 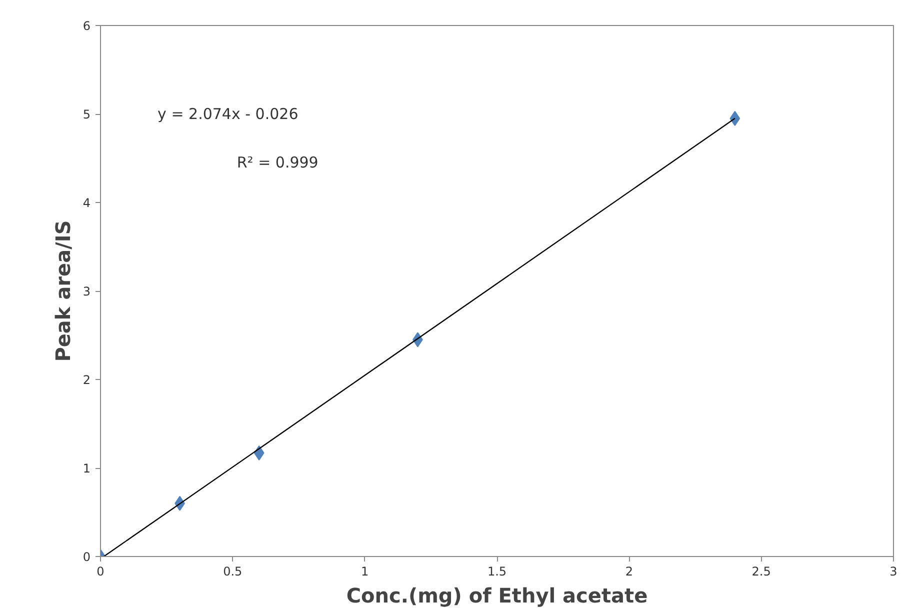 I want to click on y-tick-label: 3, so click(x=86, y=291).